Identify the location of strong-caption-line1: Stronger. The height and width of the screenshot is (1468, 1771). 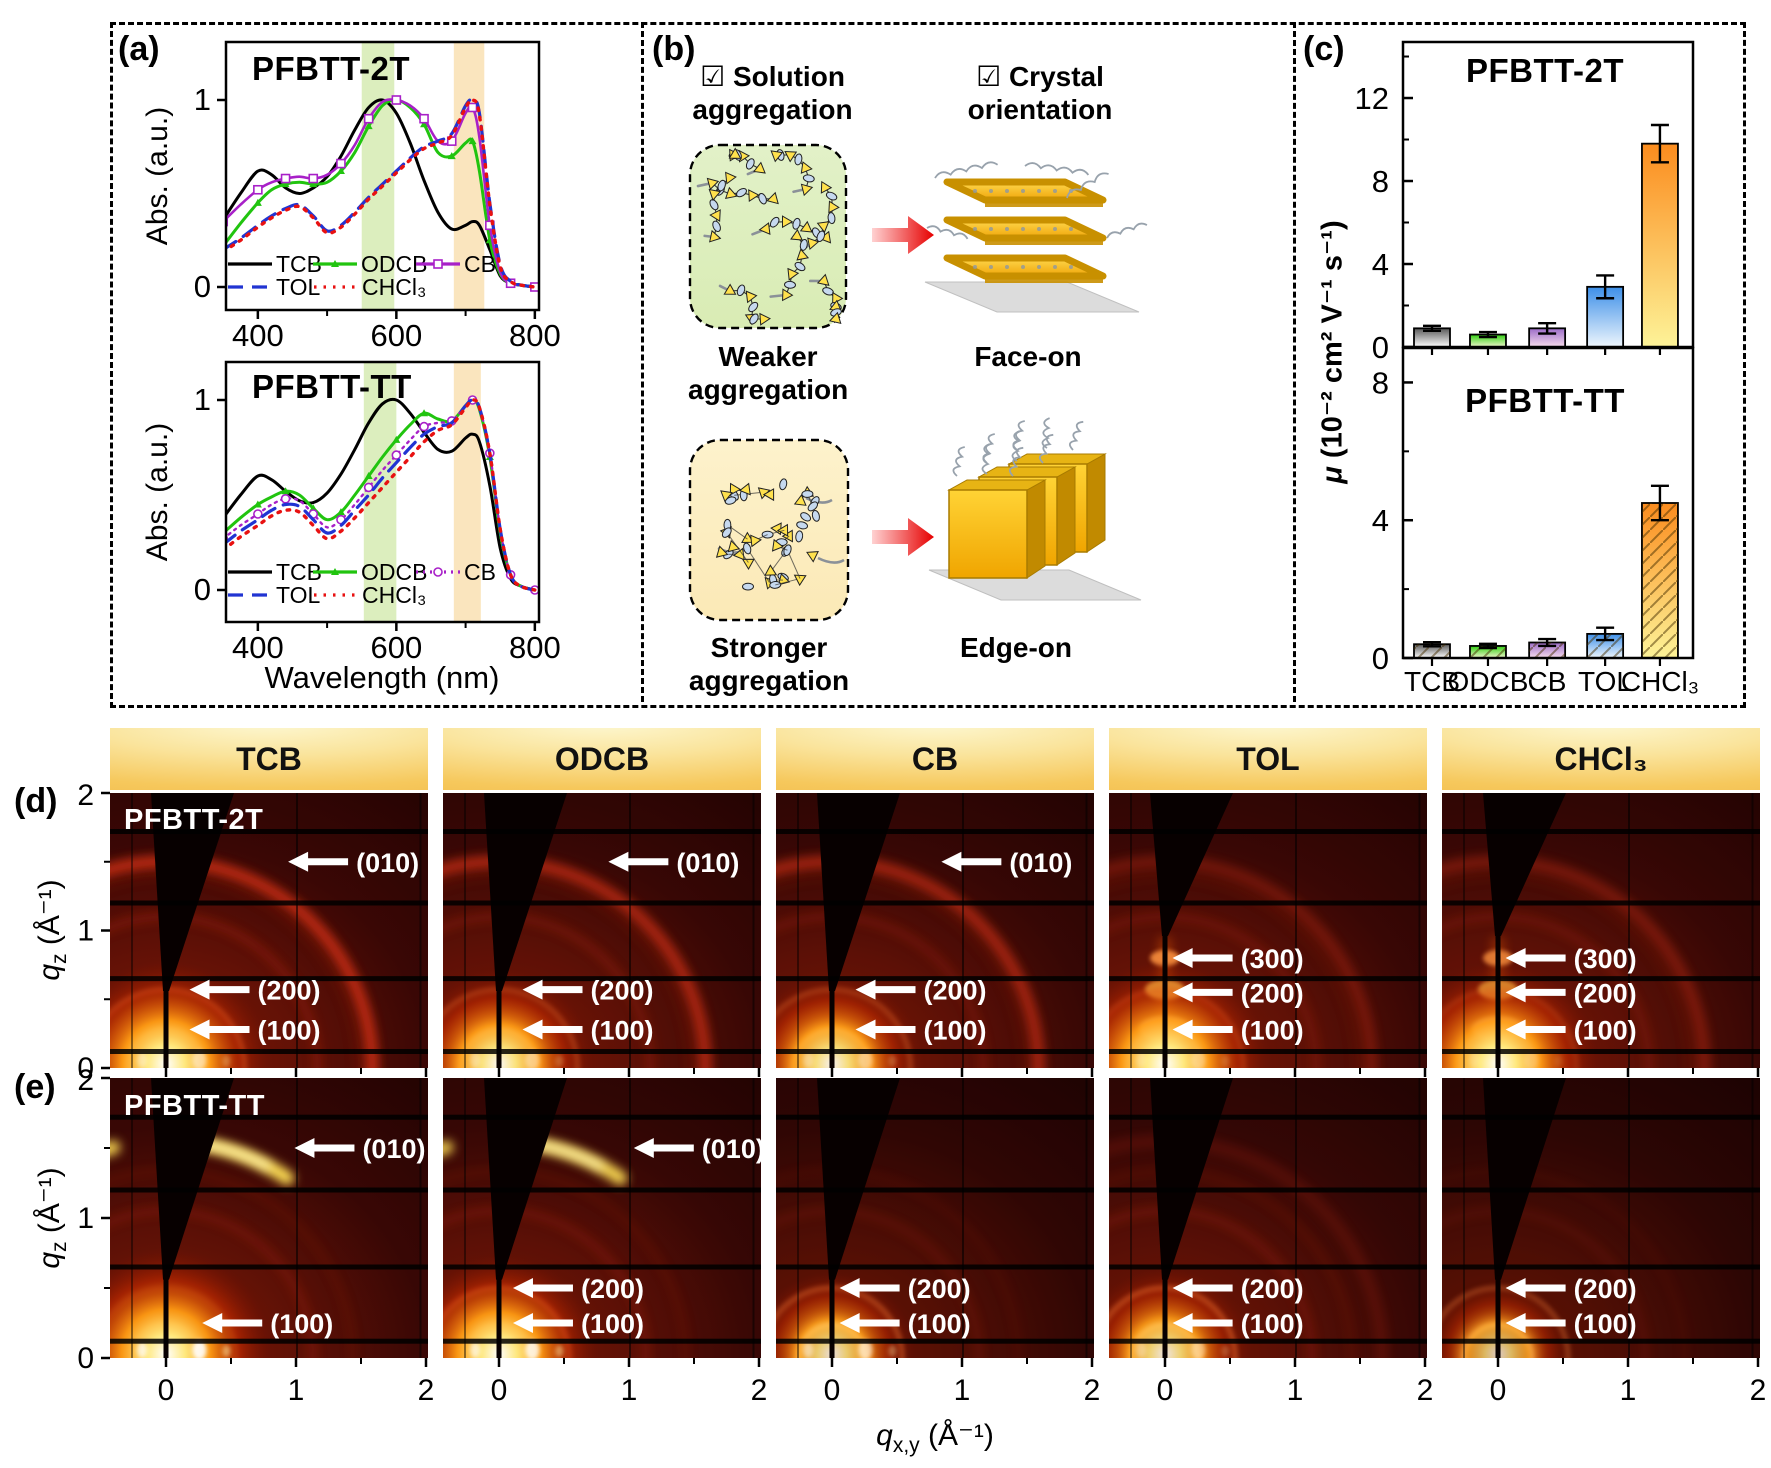
(769, 647).